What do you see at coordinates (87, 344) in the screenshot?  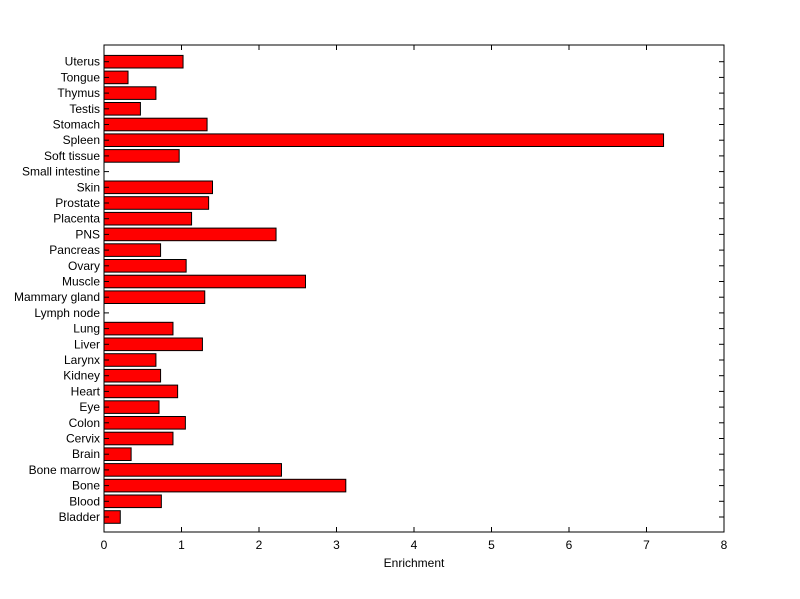 I see `y-tick-label: Liver` at bounding box center [87, 344].